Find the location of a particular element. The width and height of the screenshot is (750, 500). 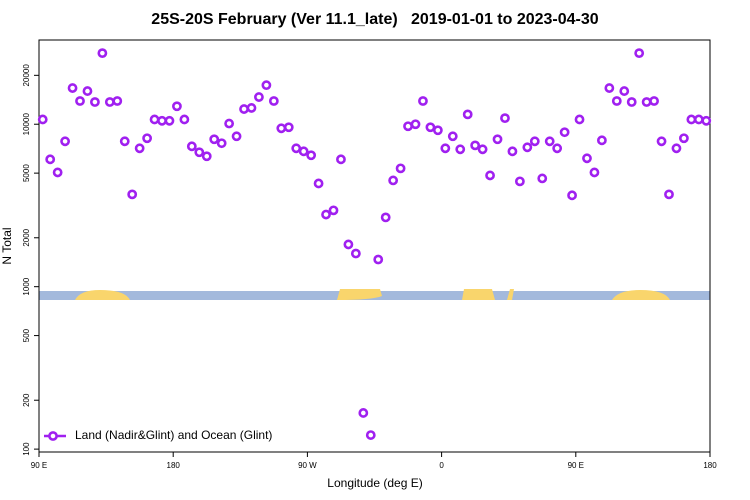

x-tick-label: 90 W is located at coordinates (307, 465).